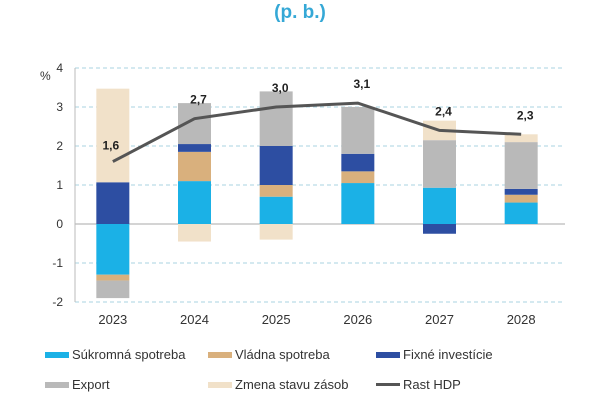  I want to click on legend-item: Zmena stavu zásob, so click(278, 384).